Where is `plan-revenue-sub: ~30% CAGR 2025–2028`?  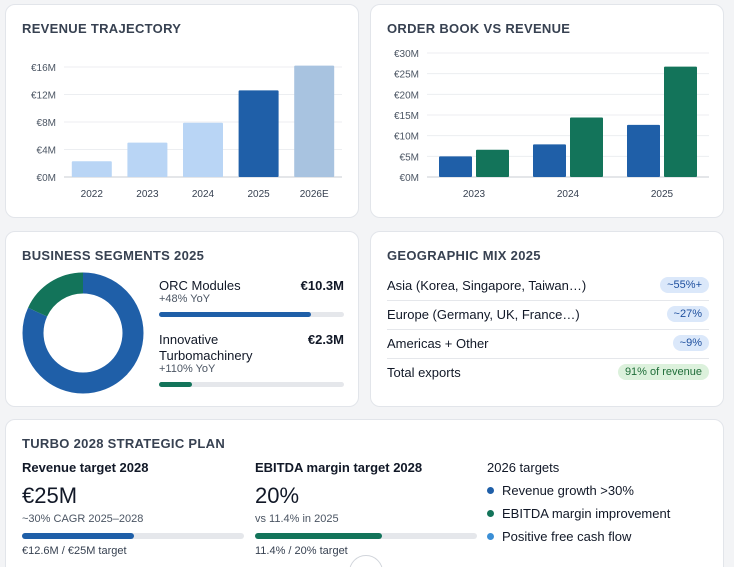
plan-revenue-sub: ~30% CAGR 2025–2028 is located at coordinates (83, 519).